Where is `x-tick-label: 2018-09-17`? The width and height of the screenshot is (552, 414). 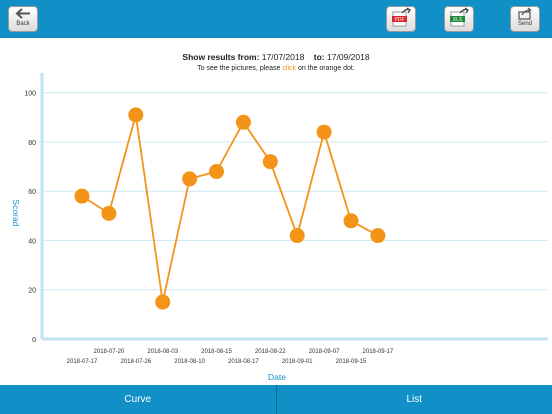 x-tick-label: 2018-09-17 is located at coordinates (378, 352).